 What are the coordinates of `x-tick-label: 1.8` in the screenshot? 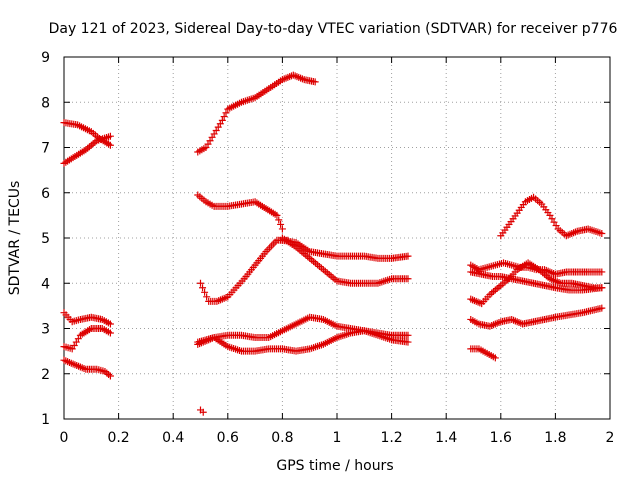 It's located at (555, 438).